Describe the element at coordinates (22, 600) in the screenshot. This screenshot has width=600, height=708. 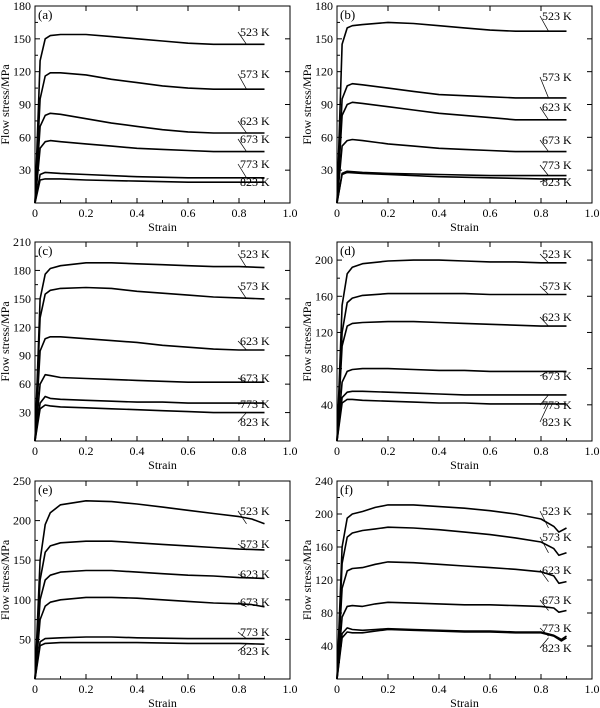
I see `y-tick-label: 100` at that location.